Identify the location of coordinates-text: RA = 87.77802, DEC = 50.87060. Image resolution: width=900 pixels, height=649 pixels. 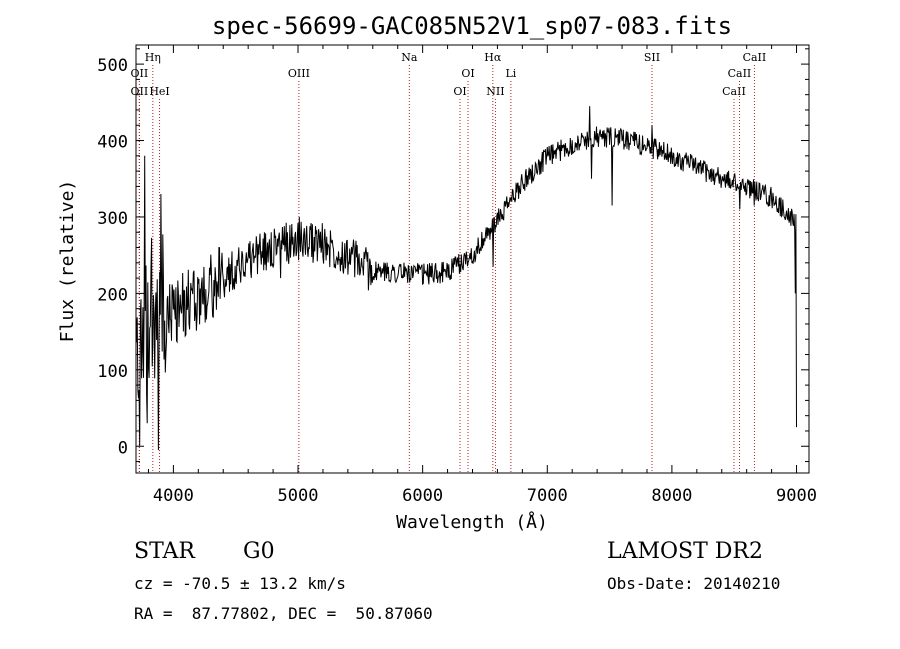
(283, 613).